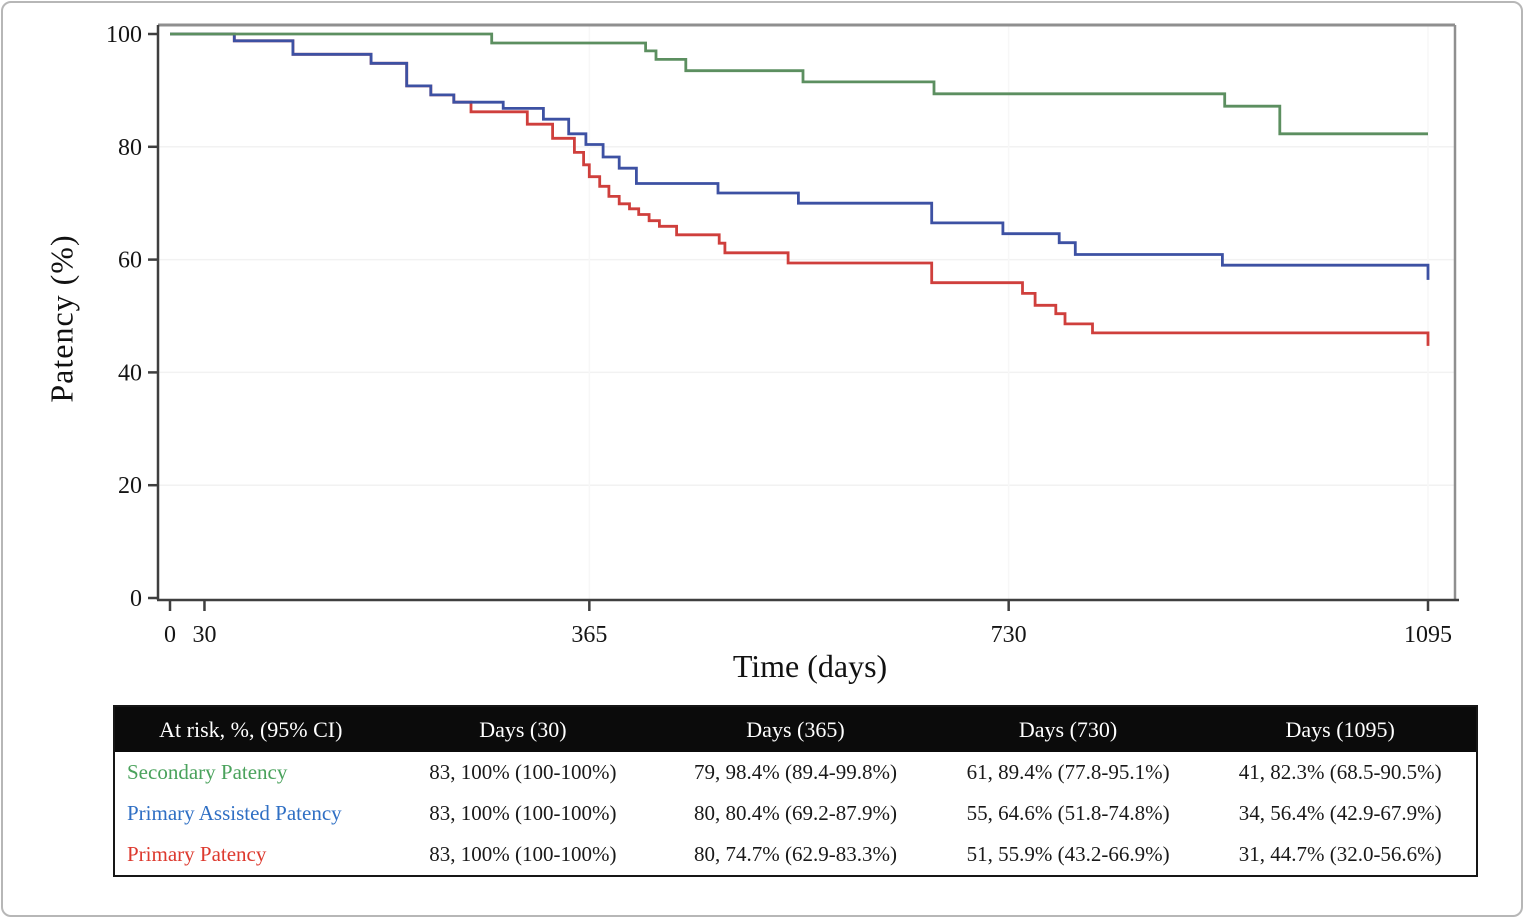 This screenshot has height=918, width=1524. I want to click on risk-table-header-day: Days (30), so click(523, 729).